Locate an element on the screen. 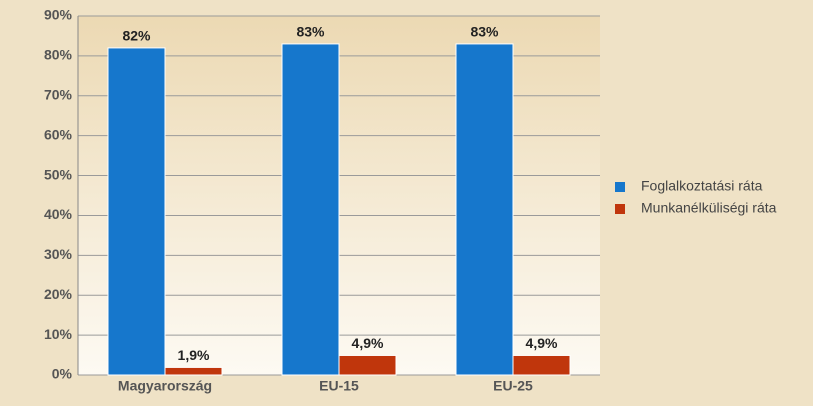 This screenshot has height=406, width=813. legend-label: Munkanélküliségi ráta is located at coordinates (709, 208).